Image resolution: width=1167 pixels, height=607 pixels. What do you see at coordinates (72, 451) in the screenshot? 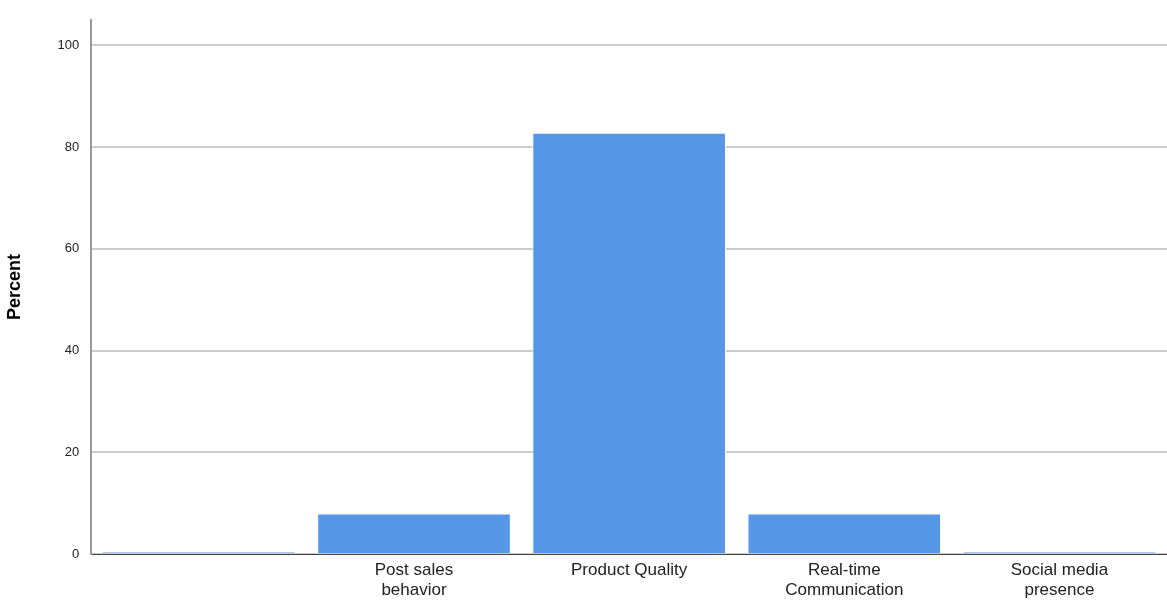
I see `y-tick-label: 20` at bounding box center [72, 451].